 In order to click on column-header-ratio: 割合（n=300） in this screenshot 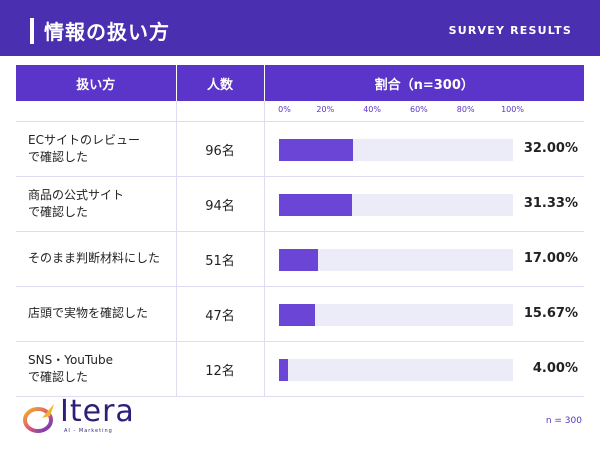, I will do `click(424, 83)`.